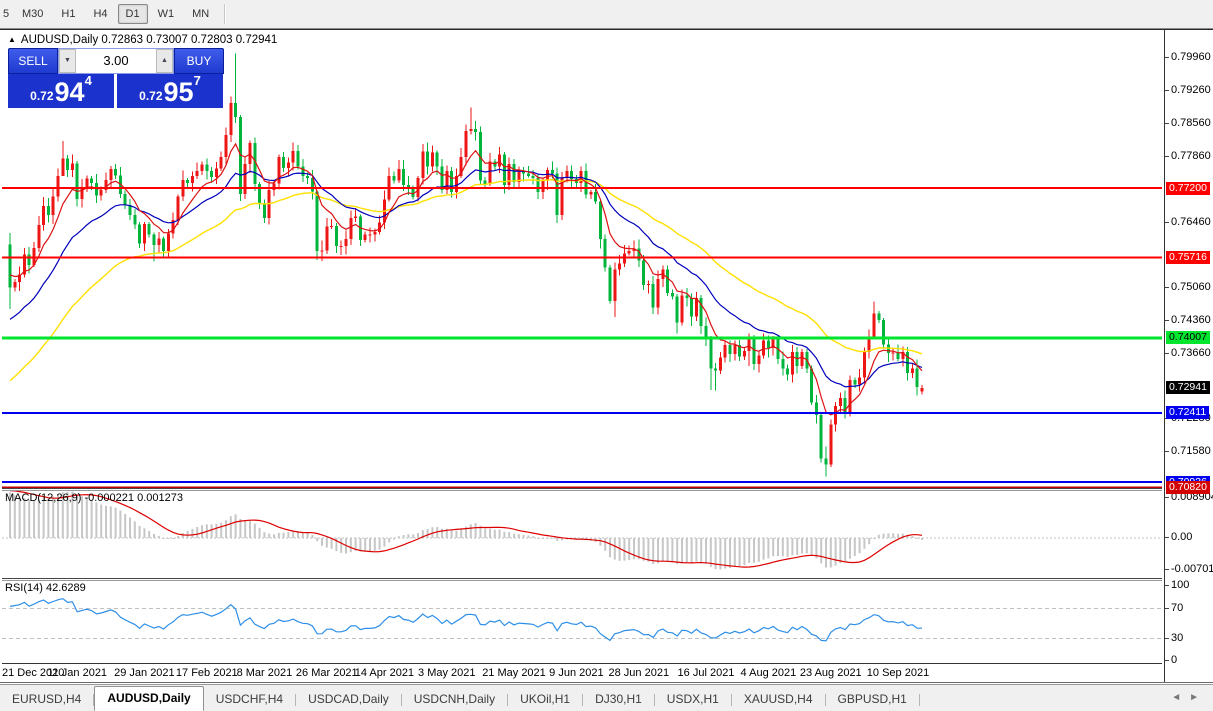 The image size is (1213, 711). What do you see at coordinates (88, 80) in the screenshot?
I see `sell-price-sup: 4` at bounding box center [88, 80].